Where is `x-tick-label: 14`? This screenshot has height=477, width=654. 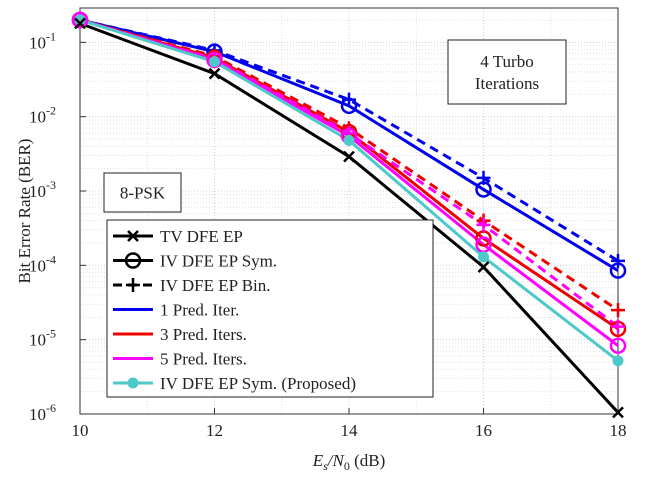 x-tick-label: 14 is located at coordinates (350, 430).